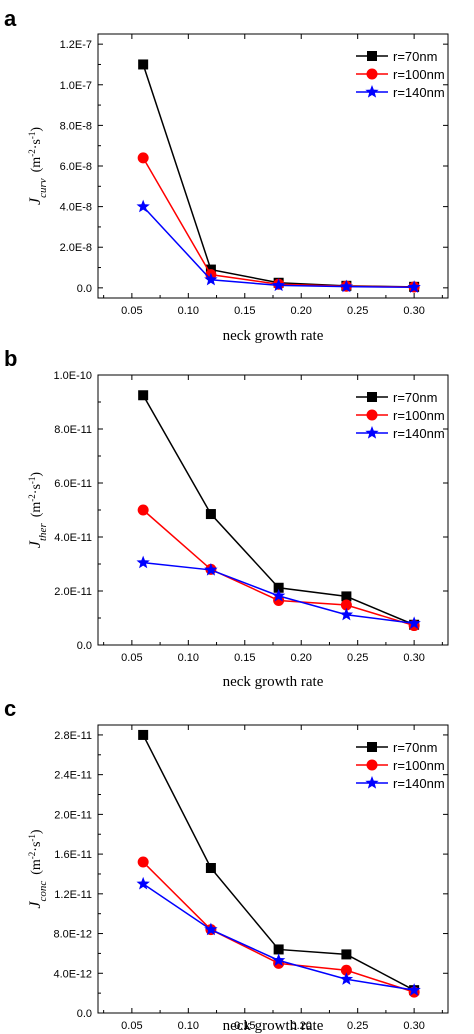 Image resolution: width=474 pixels, height=1034 pixels. Describe the element at coordinates (43, 891) in the screenshot. I see `y-axis-label-subscript: conc` at that location.